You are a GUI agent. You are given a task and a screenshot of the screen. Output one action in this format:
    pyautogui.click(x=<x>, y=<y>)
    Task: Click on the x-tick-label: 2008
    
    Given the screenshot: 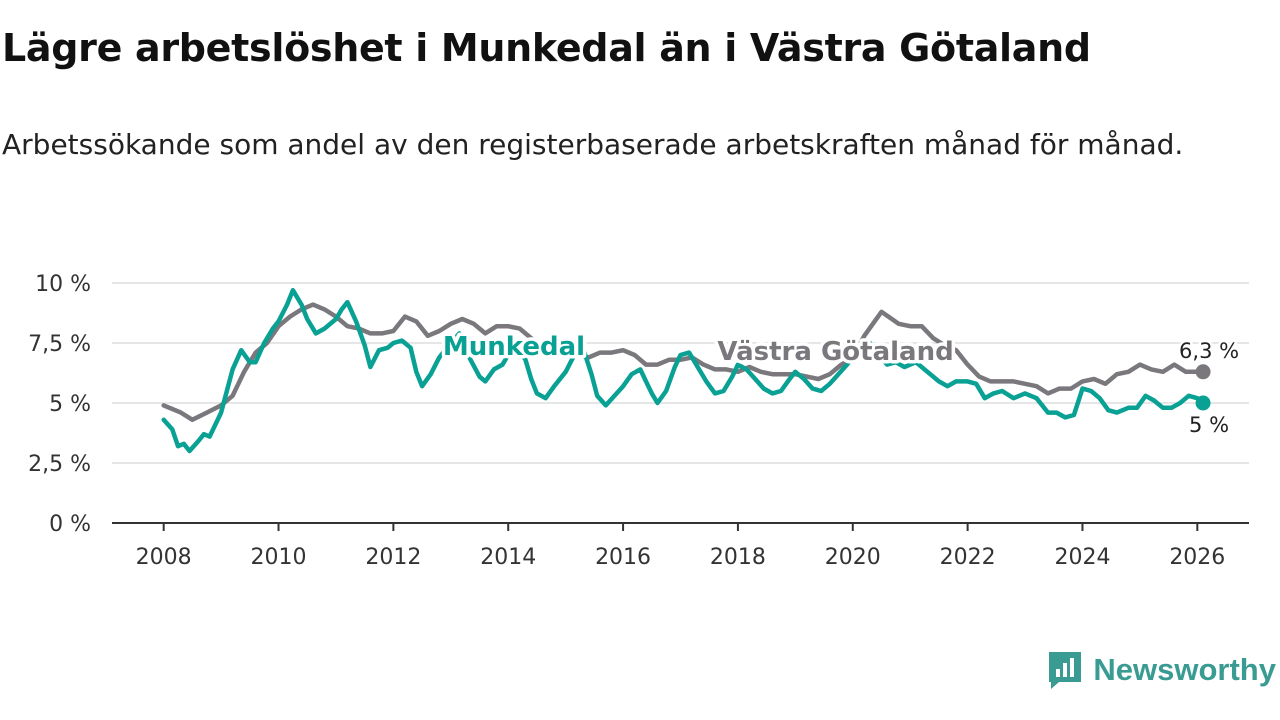 What is the action you would take?
    pyautogui.click(x=164, y=557)
    